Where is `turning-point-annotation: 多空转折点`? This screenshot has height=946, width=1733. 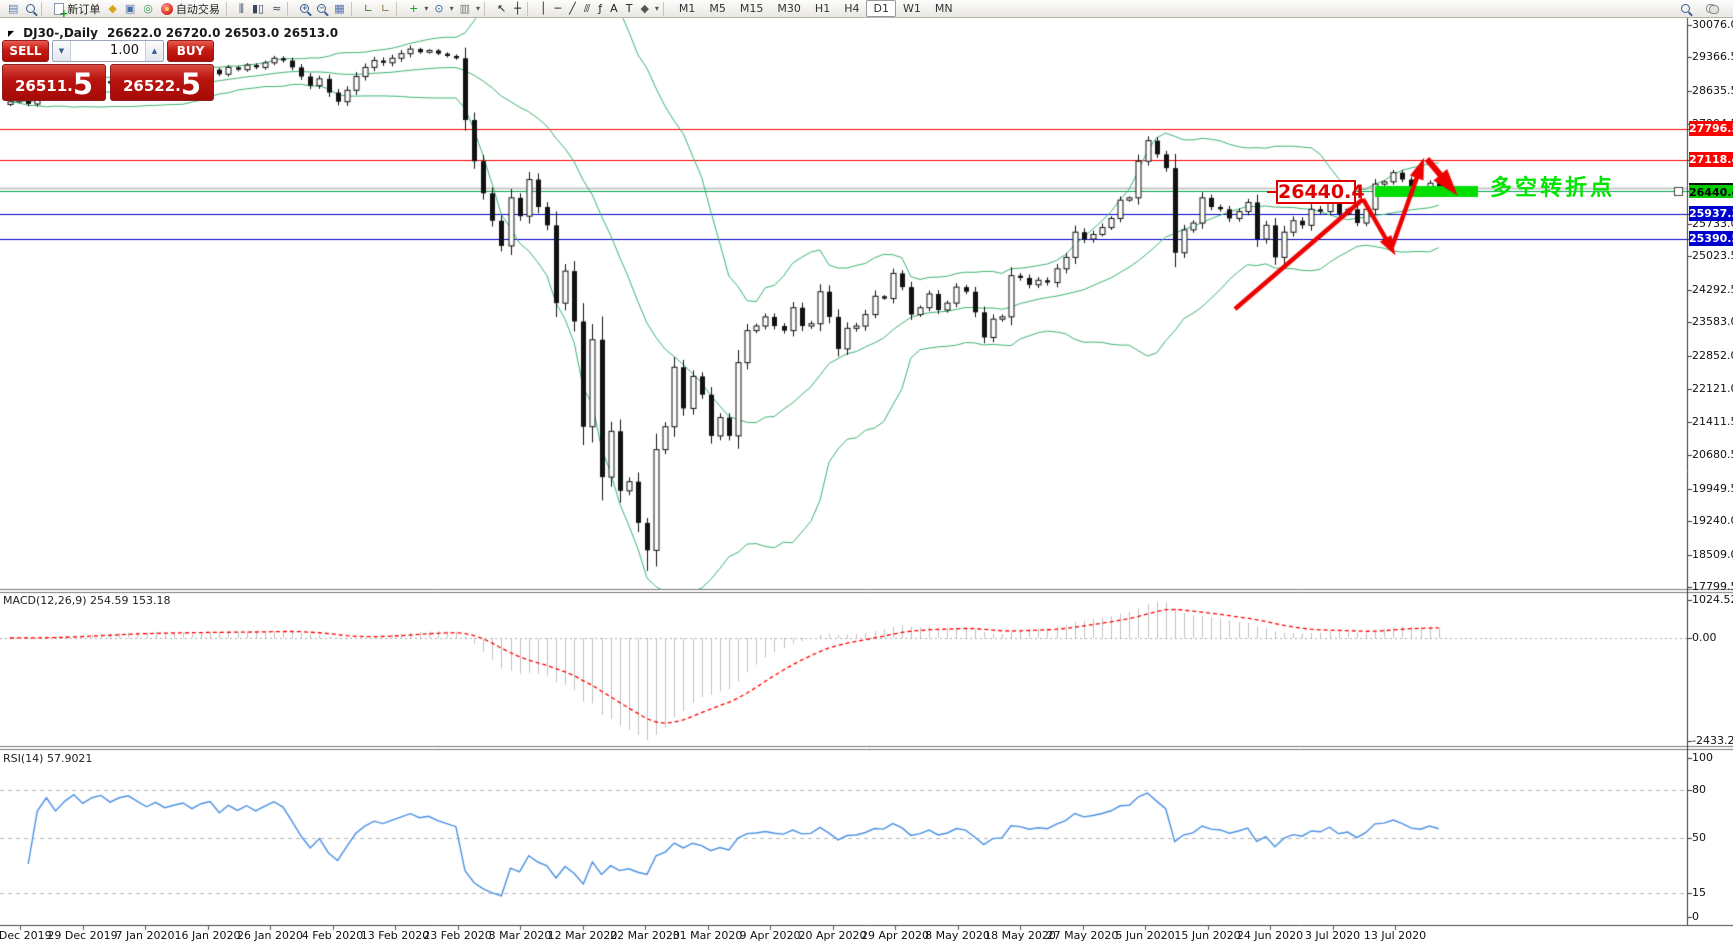 turning-point-annotation: 多空转折点 is located at coordinates (1553, 188).